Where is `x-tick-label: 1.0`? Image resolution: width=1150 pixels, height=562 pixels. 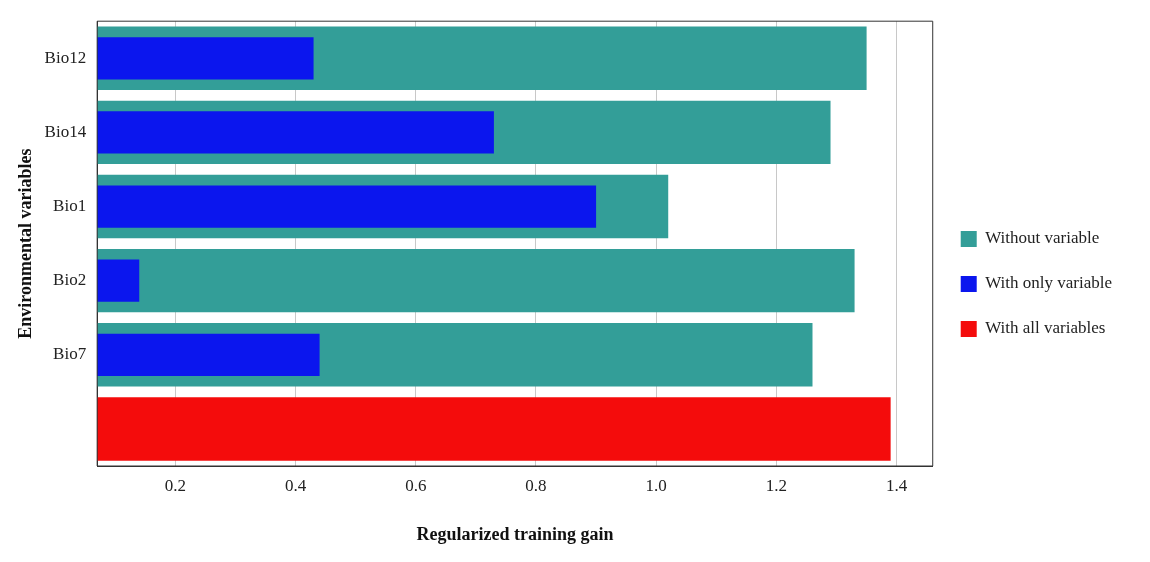
x-tick-label: 1.0 is located at coordinates (656, 485).